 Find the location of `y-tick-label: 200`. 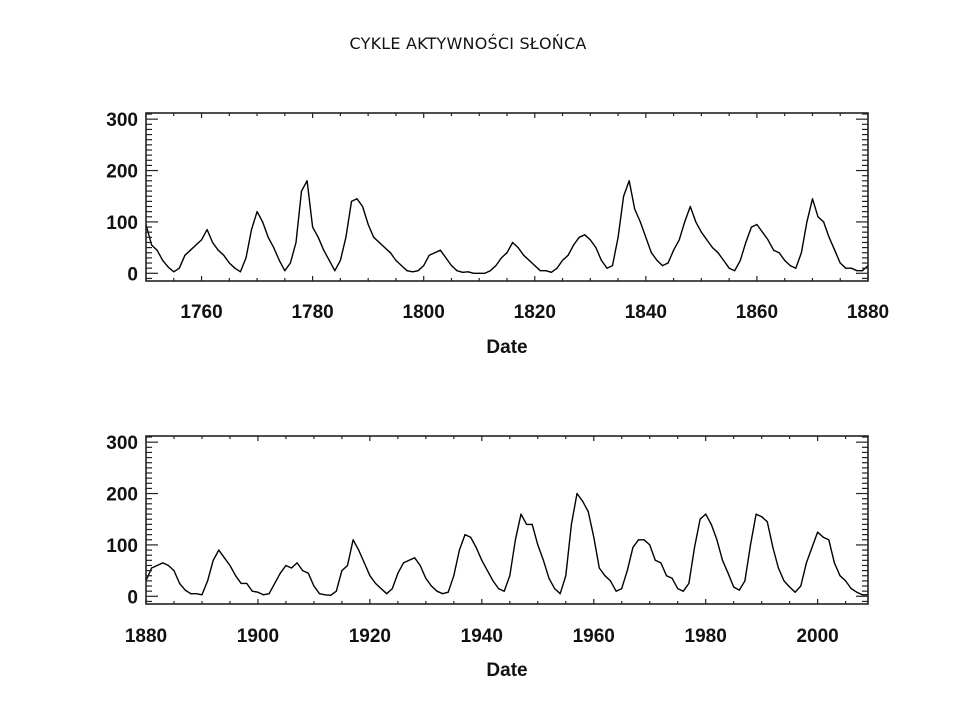

y-tick-label: 200 is located at coordinates (122, 172).